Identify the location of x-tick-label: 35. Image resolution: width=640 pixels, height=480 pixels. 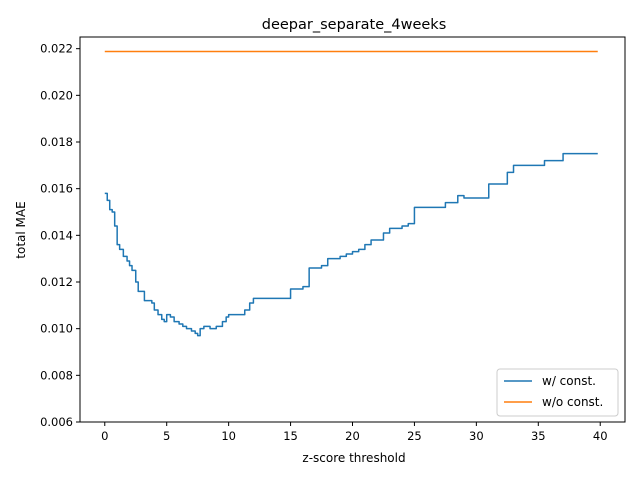
(538, 436).